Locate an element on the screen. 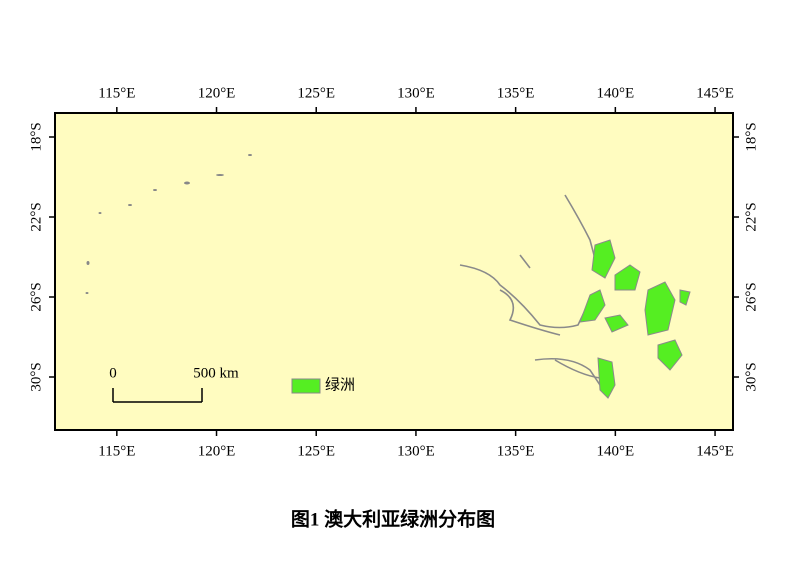  scale-end-label: 500 km is located at coordinates (216, 373).